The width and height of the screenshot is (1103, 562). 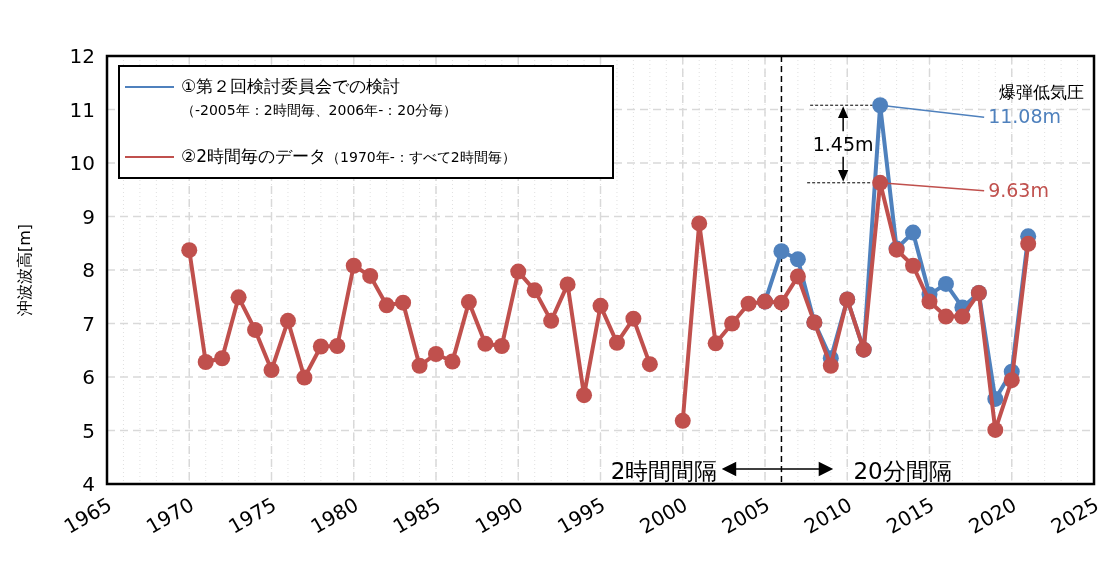 I want to click on annotation: 9.63m, so click(x=1018, y=189).